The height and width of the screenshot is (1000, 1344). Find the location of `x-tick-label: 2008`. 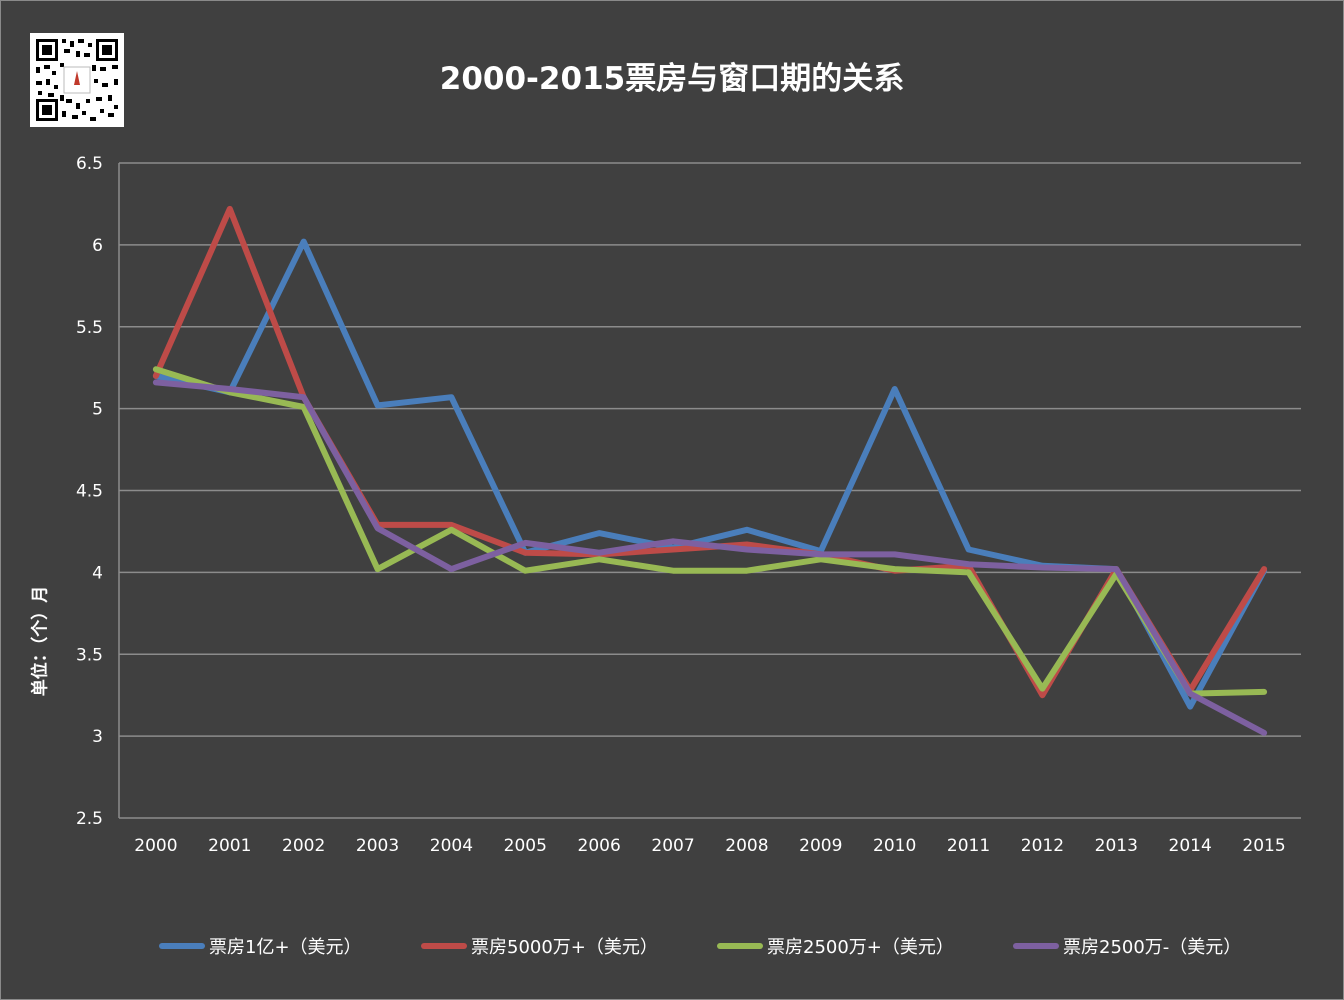

x-tick-label: 2008 is located at coordinates (746, 846).